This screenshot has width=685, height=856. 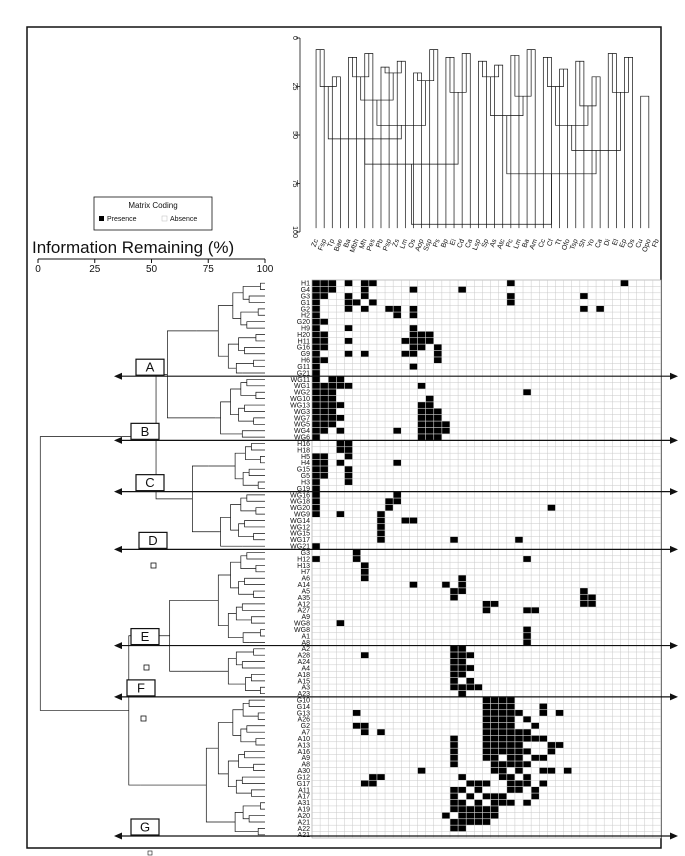 I want to click on group-label-box: D, so click(x=153, y=540).